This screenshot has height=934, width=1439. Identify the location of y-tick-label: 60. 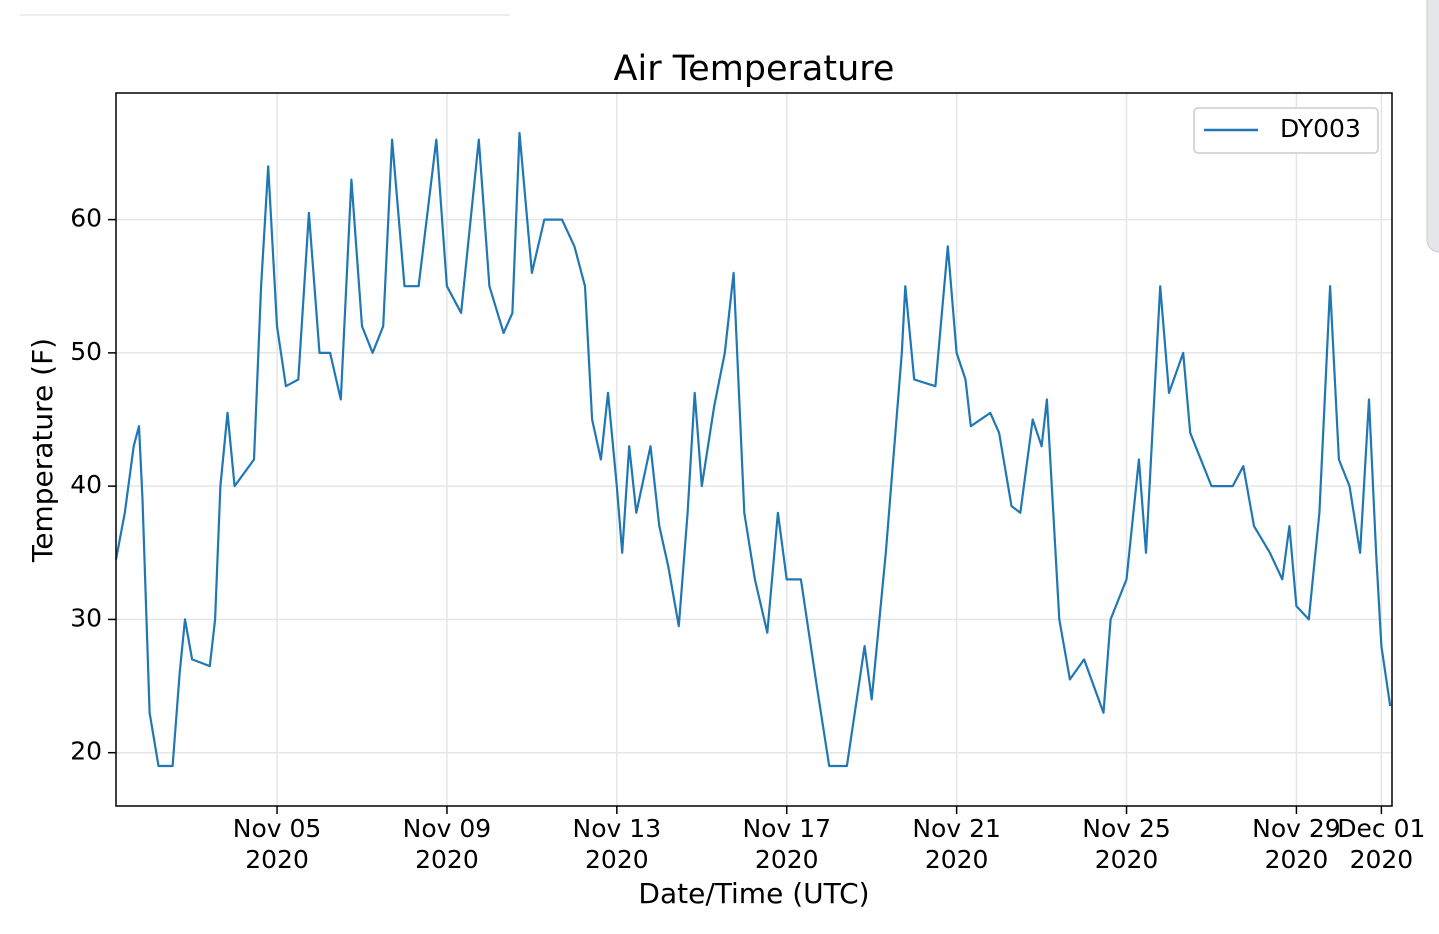
(86, 218).